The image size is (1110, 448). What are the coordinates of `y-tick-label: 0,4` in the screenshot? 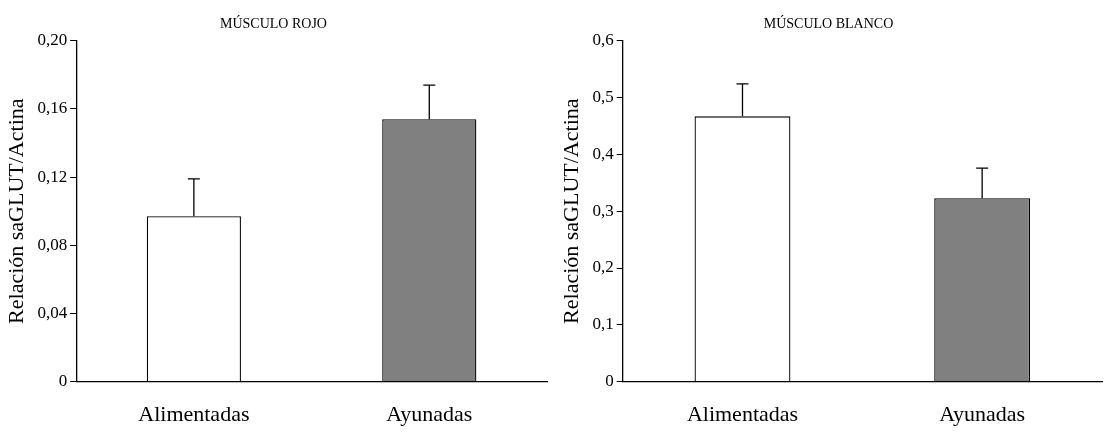 It's located at (603, 153).